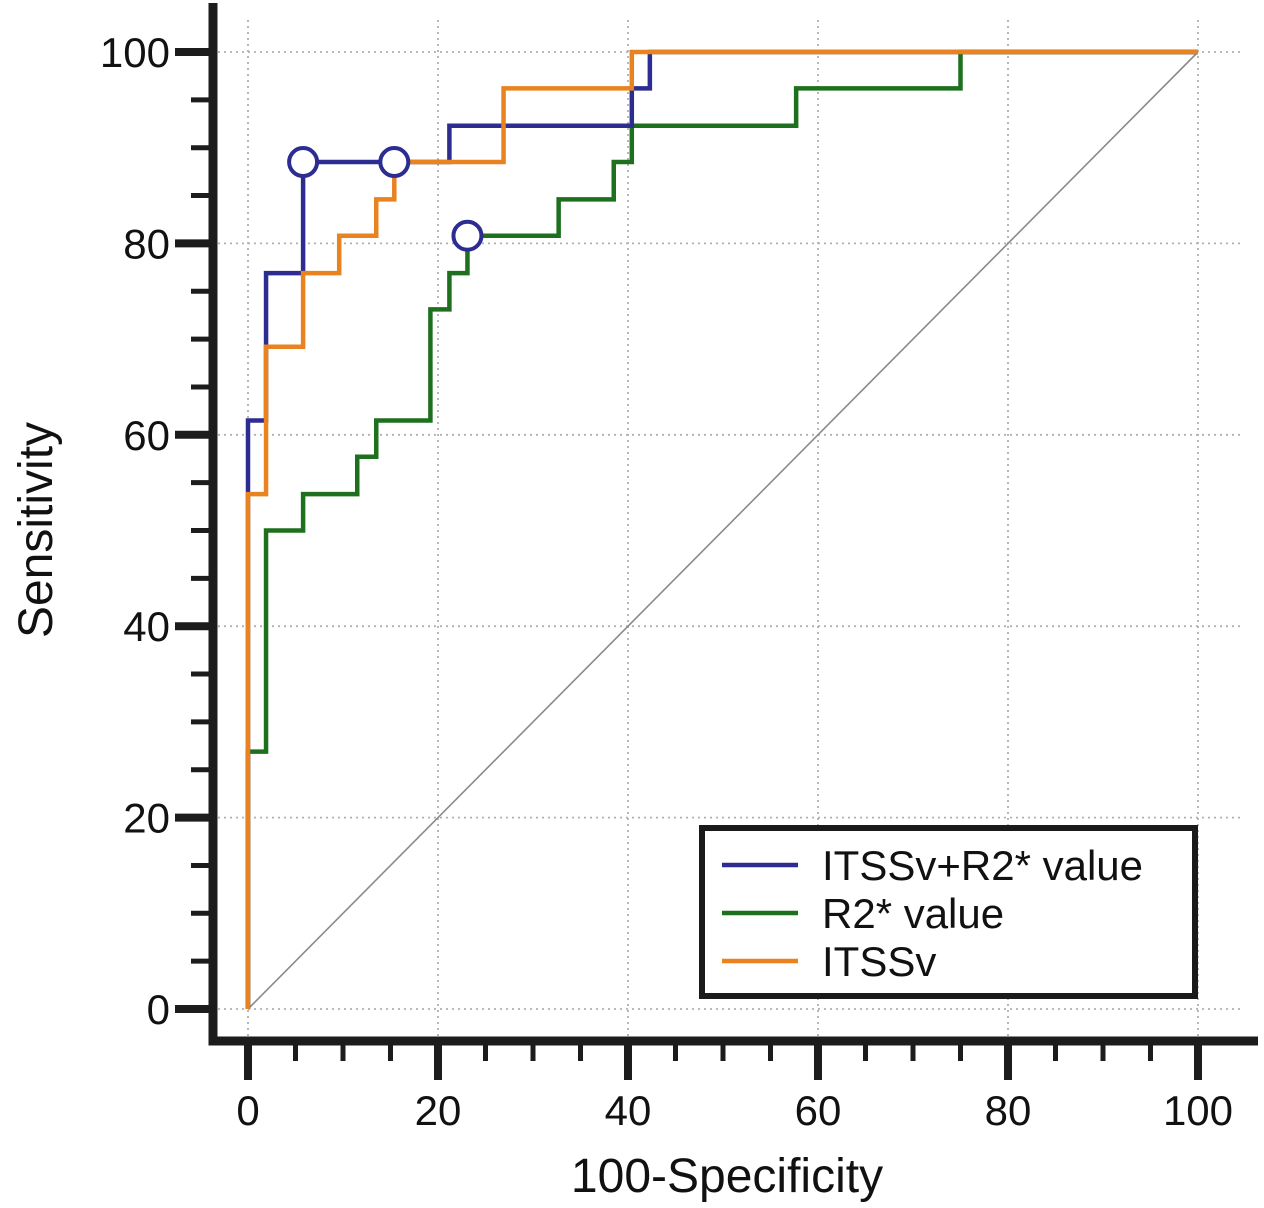 The height and width of the screenshot is (1208, 1264). Describe the element at coordinates (146, 243) in the screenshot. I see `y-tick-label: 80` at that location.